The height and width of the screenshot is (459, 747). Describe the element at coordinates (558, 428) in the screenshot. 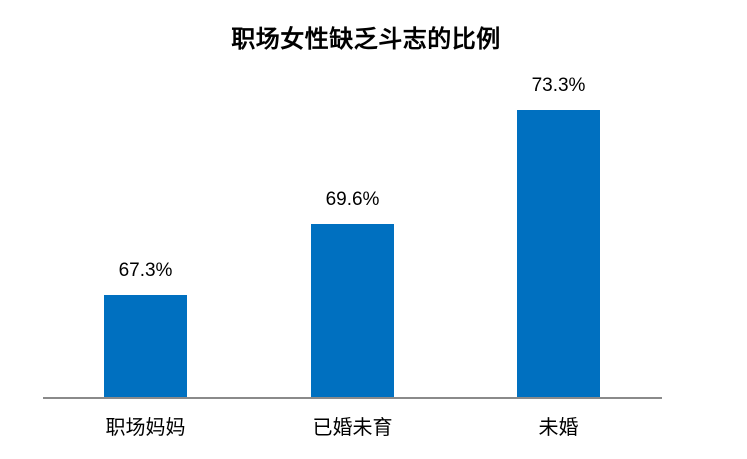

I see `category-label: 未婚` at that location.